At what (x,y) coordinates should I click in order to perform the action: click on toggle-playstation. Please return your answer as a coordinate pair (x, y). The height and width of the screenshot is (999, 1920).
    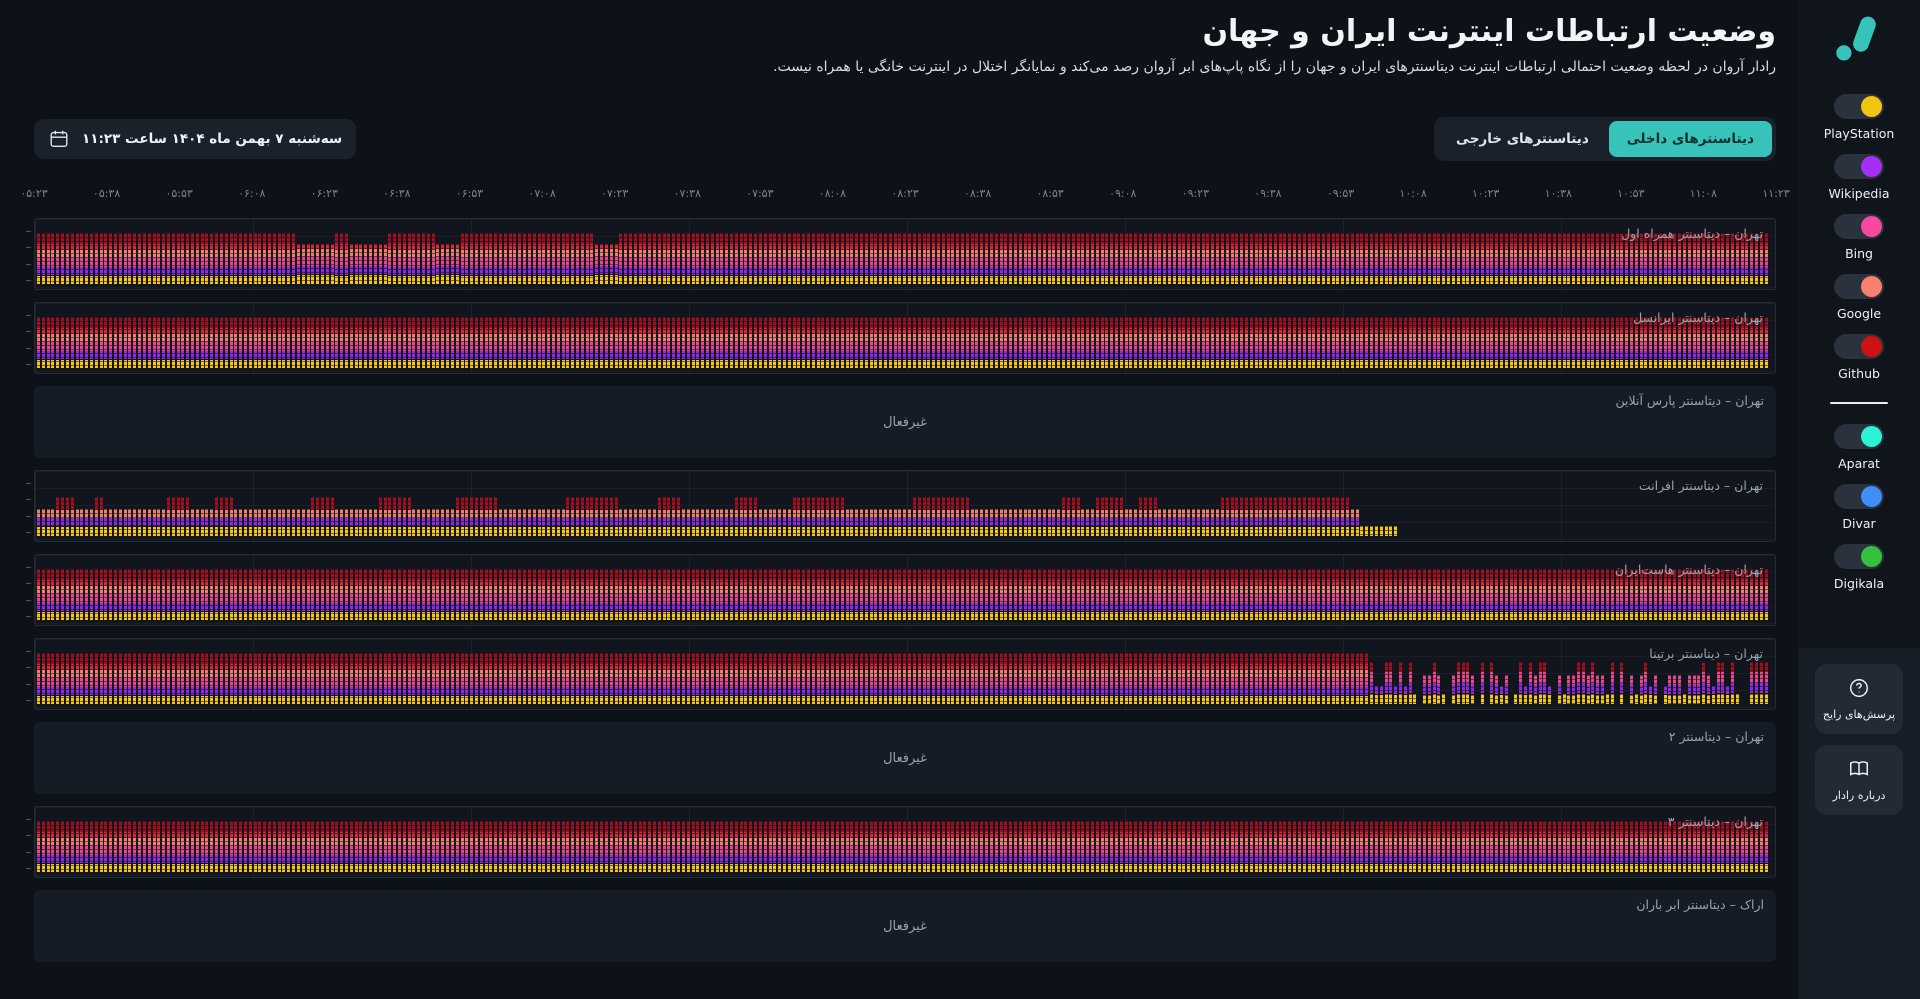
    Looking at the image, I should click on (1859, 106).